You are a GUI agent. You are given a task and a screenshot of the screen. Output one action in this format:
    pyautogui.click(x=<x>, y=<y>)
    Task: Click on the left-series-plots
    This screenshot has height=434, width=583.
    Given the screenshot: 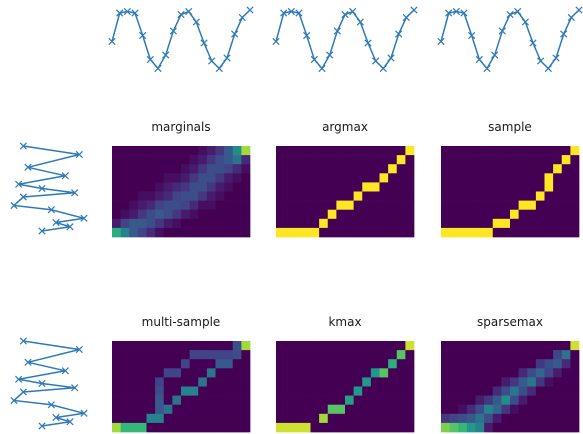 What is the action you would take?
    pyautogui.click(x=49, y=286)
    